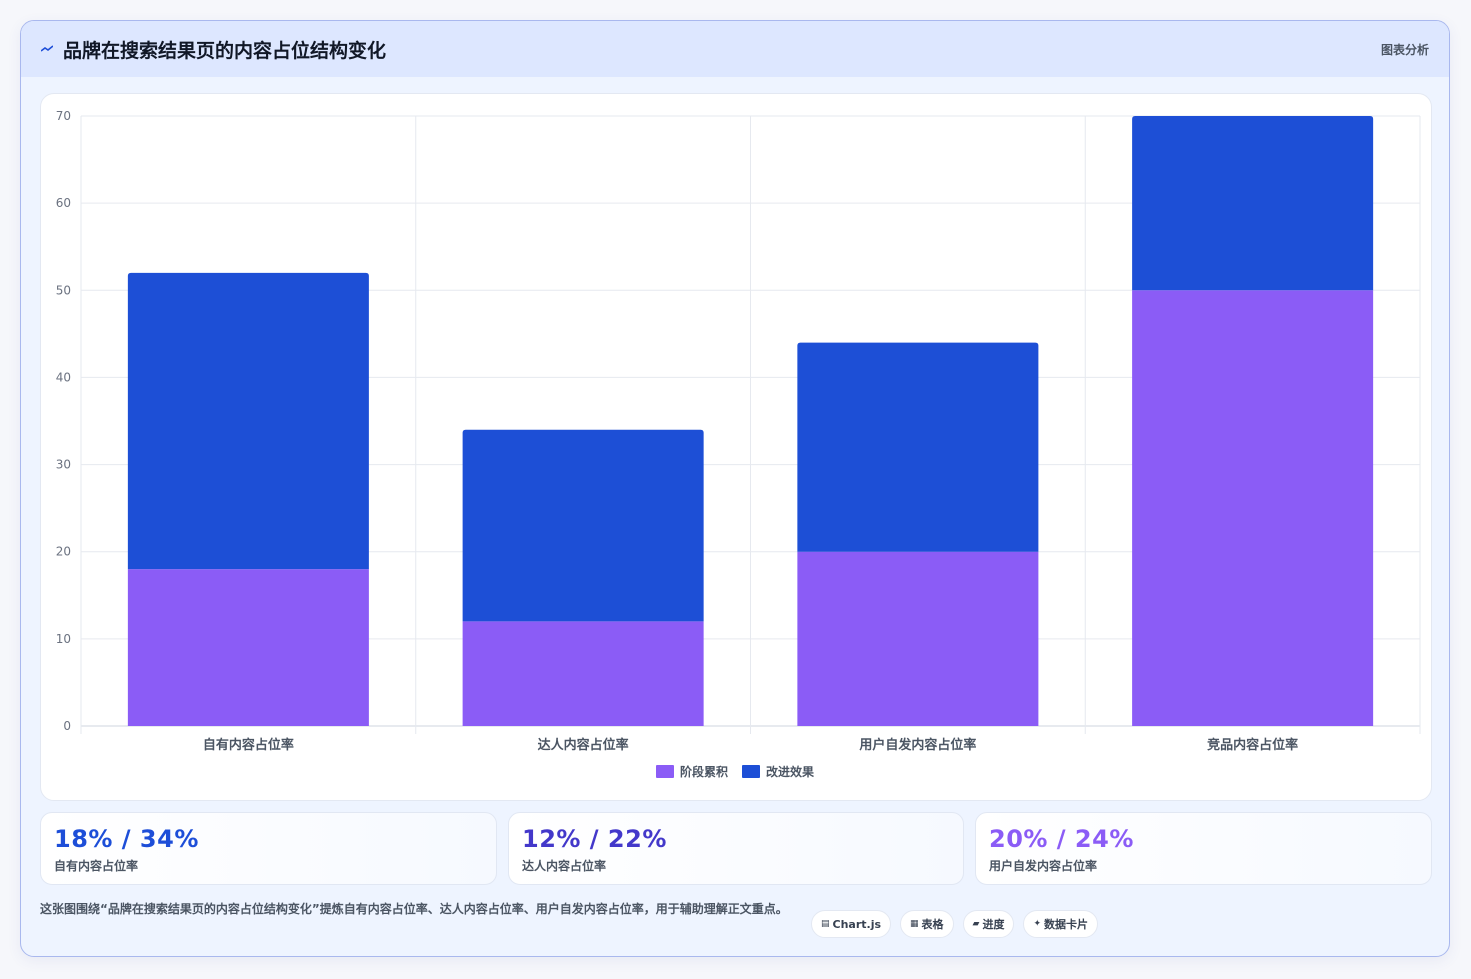 The height and width of the screenshot is (979, 1471). What do you see at coordinates (790, 771) in the screenshot?
I see `legend-label: 改进效果` at bounding box center [790, 771].